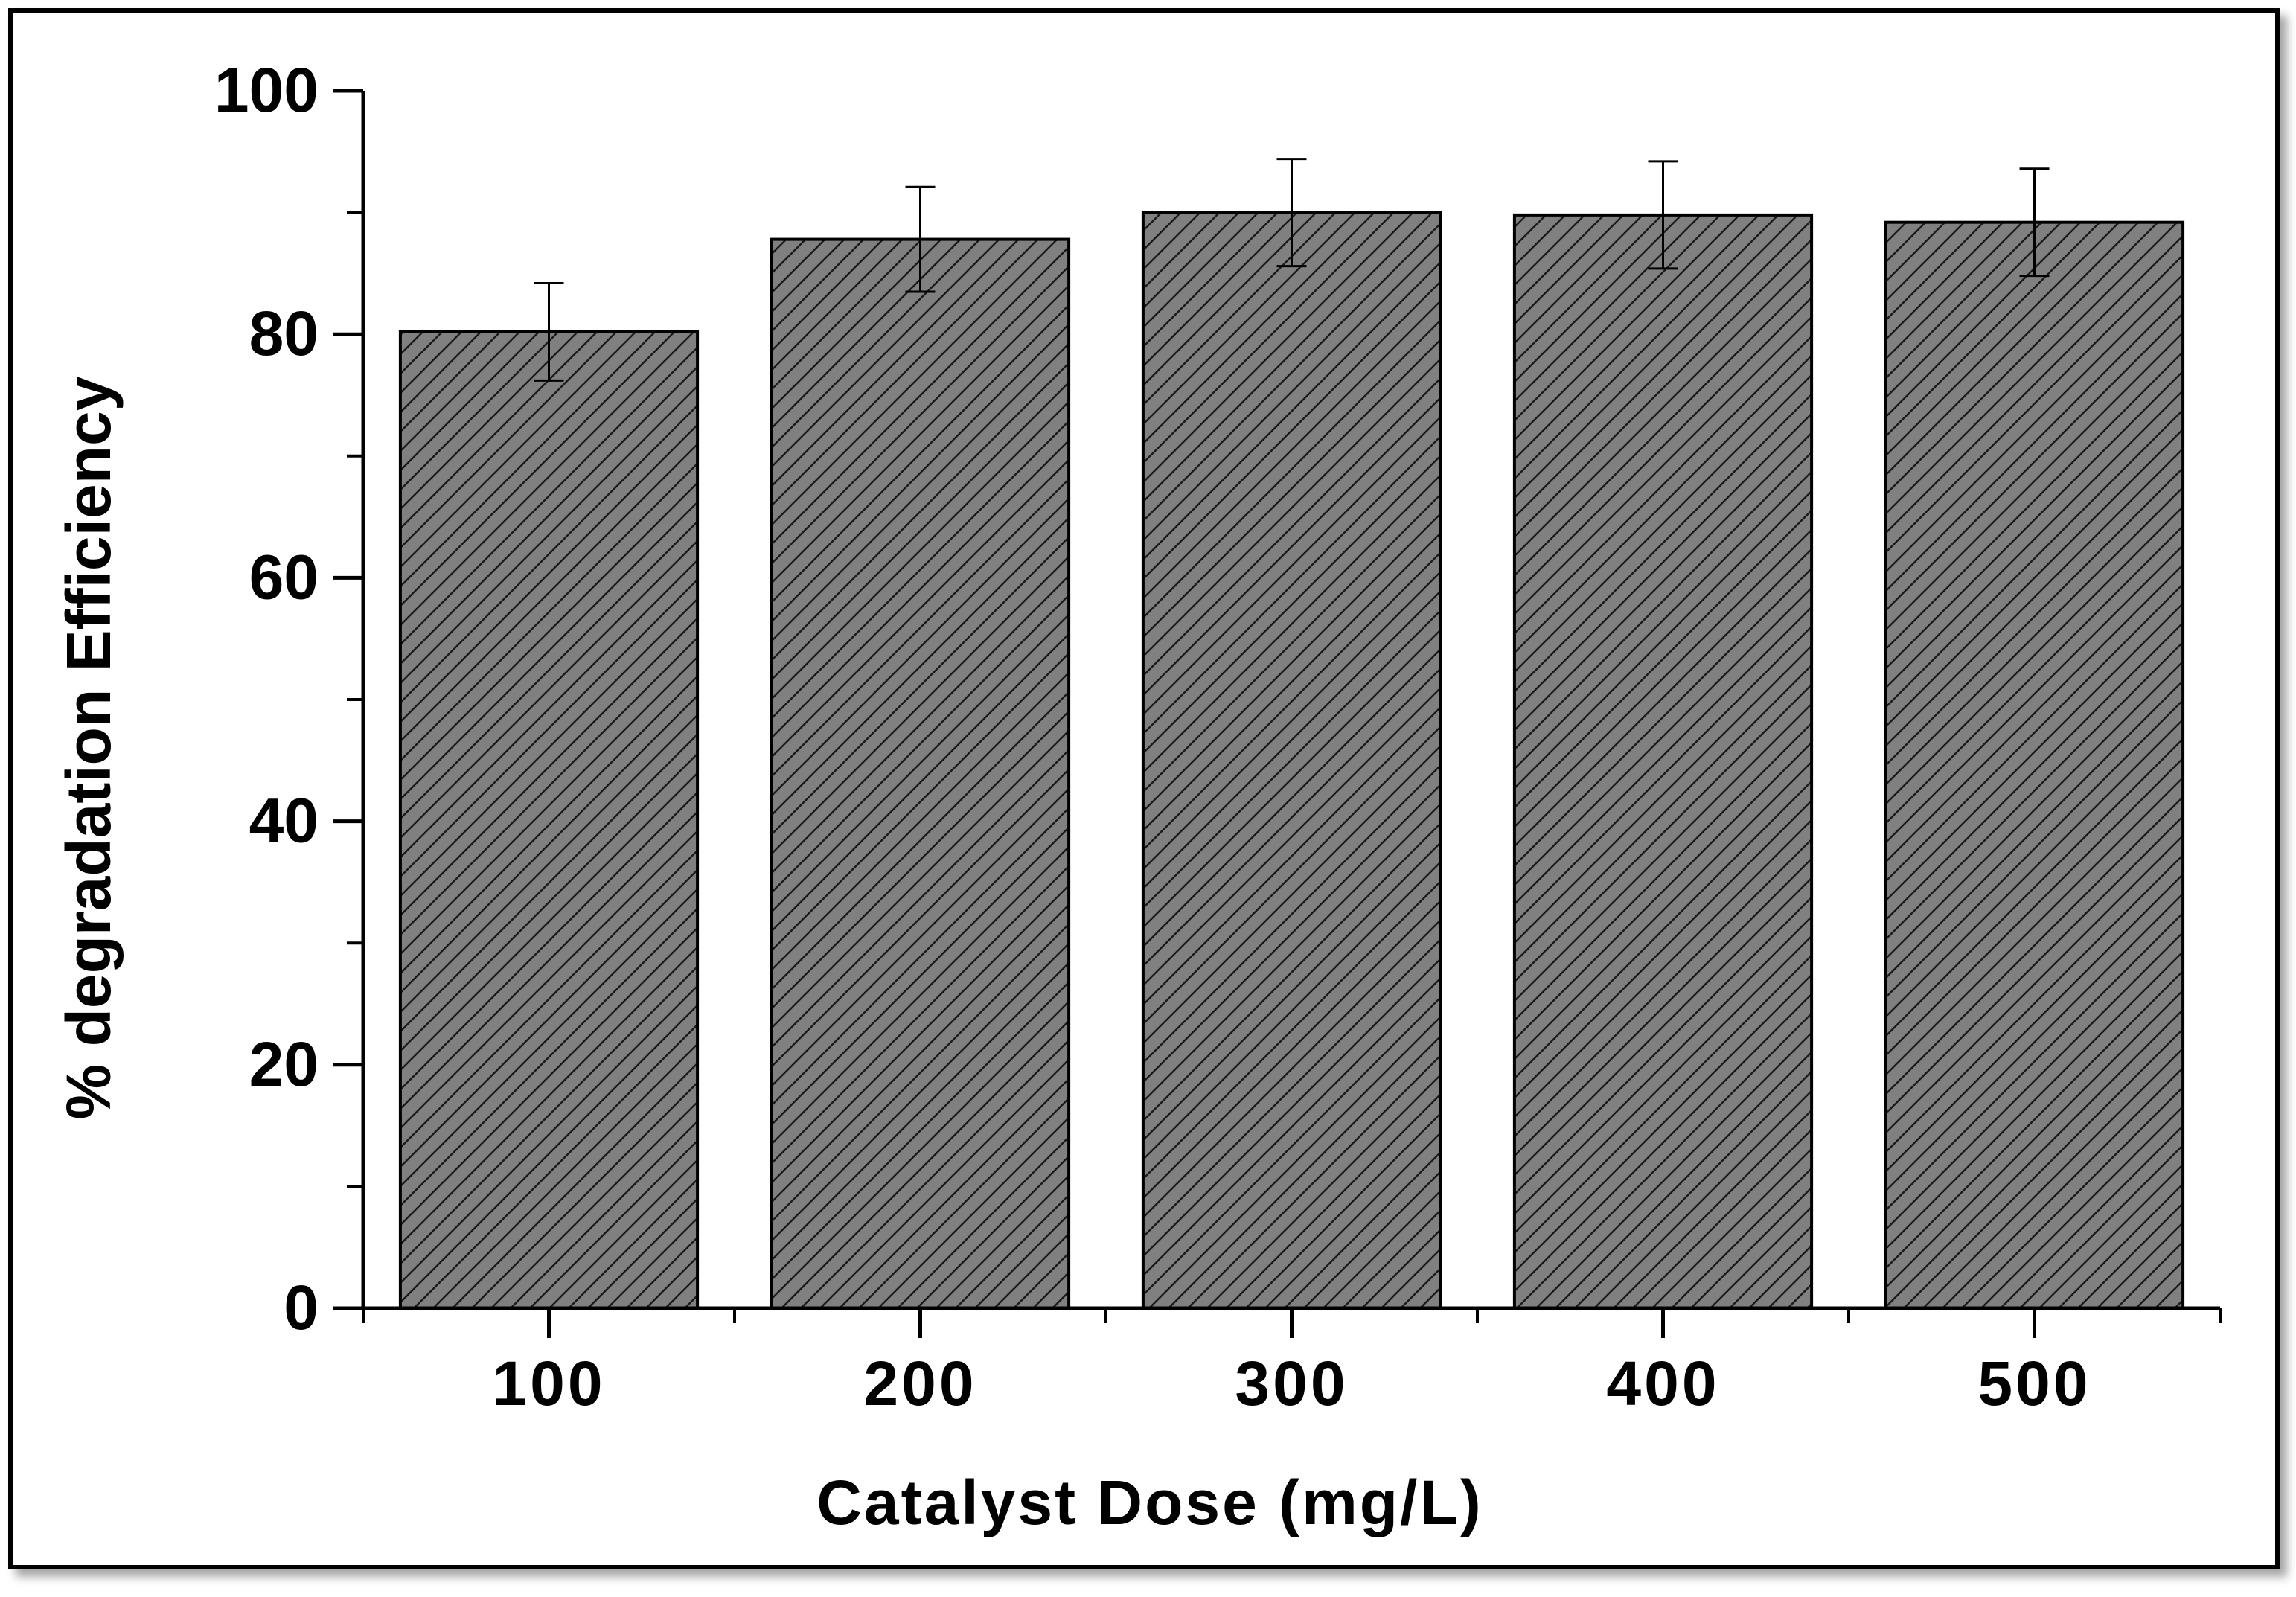 This screenshot has width=2296, height=1597. What do you see at coordinates (284, 577) in the screenshot?
I see `y-tick-label: 60` at bounding box center [284, 577].